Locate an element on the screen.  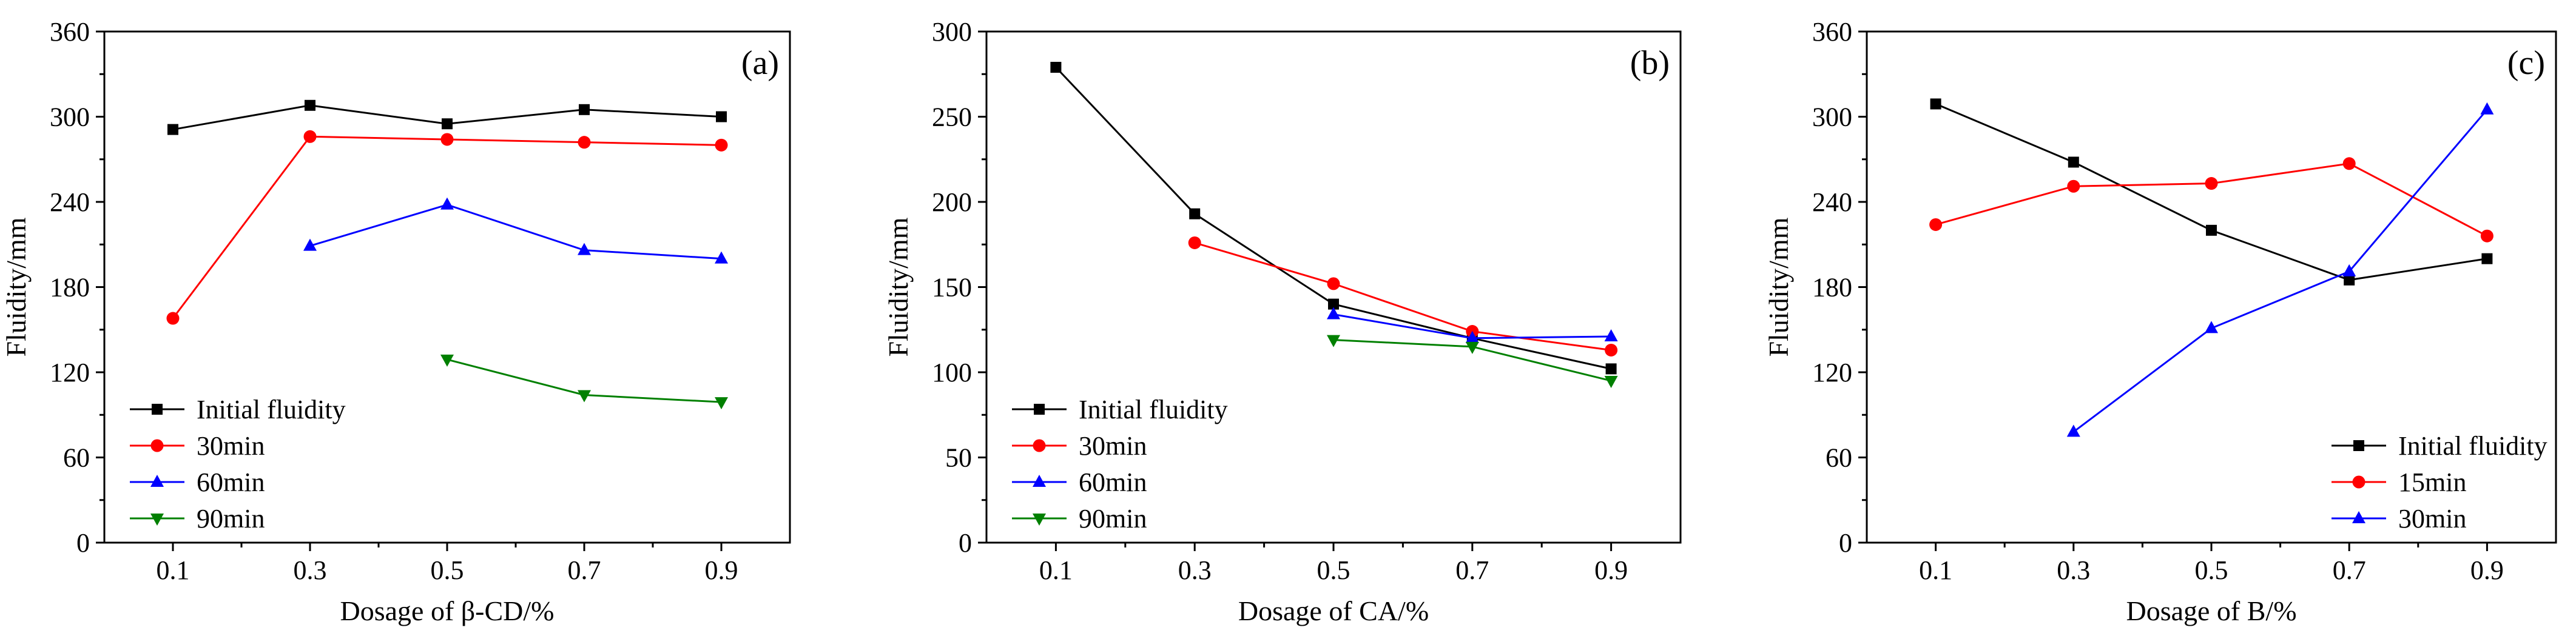
x-axis-label: Dosage of β-CD/% is located at coordinates (448, 610).